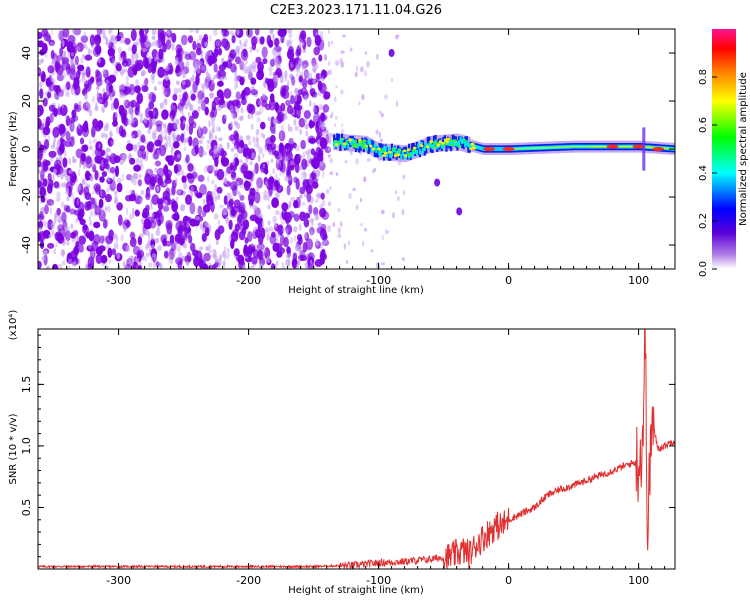 This screenshot has width=750, height=600. What do you see at coordinates (613, 147) in the screenshot?
I see `peak-point` at bounding box center [613, 147].